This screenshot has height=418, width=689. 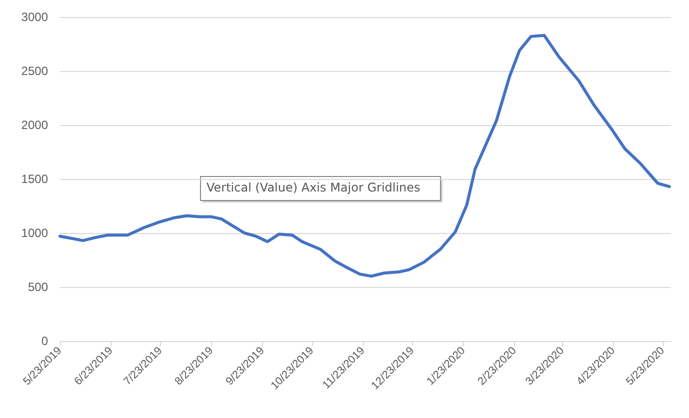 I want to click on y-tick-label: 0, so click(x=44, y=341).